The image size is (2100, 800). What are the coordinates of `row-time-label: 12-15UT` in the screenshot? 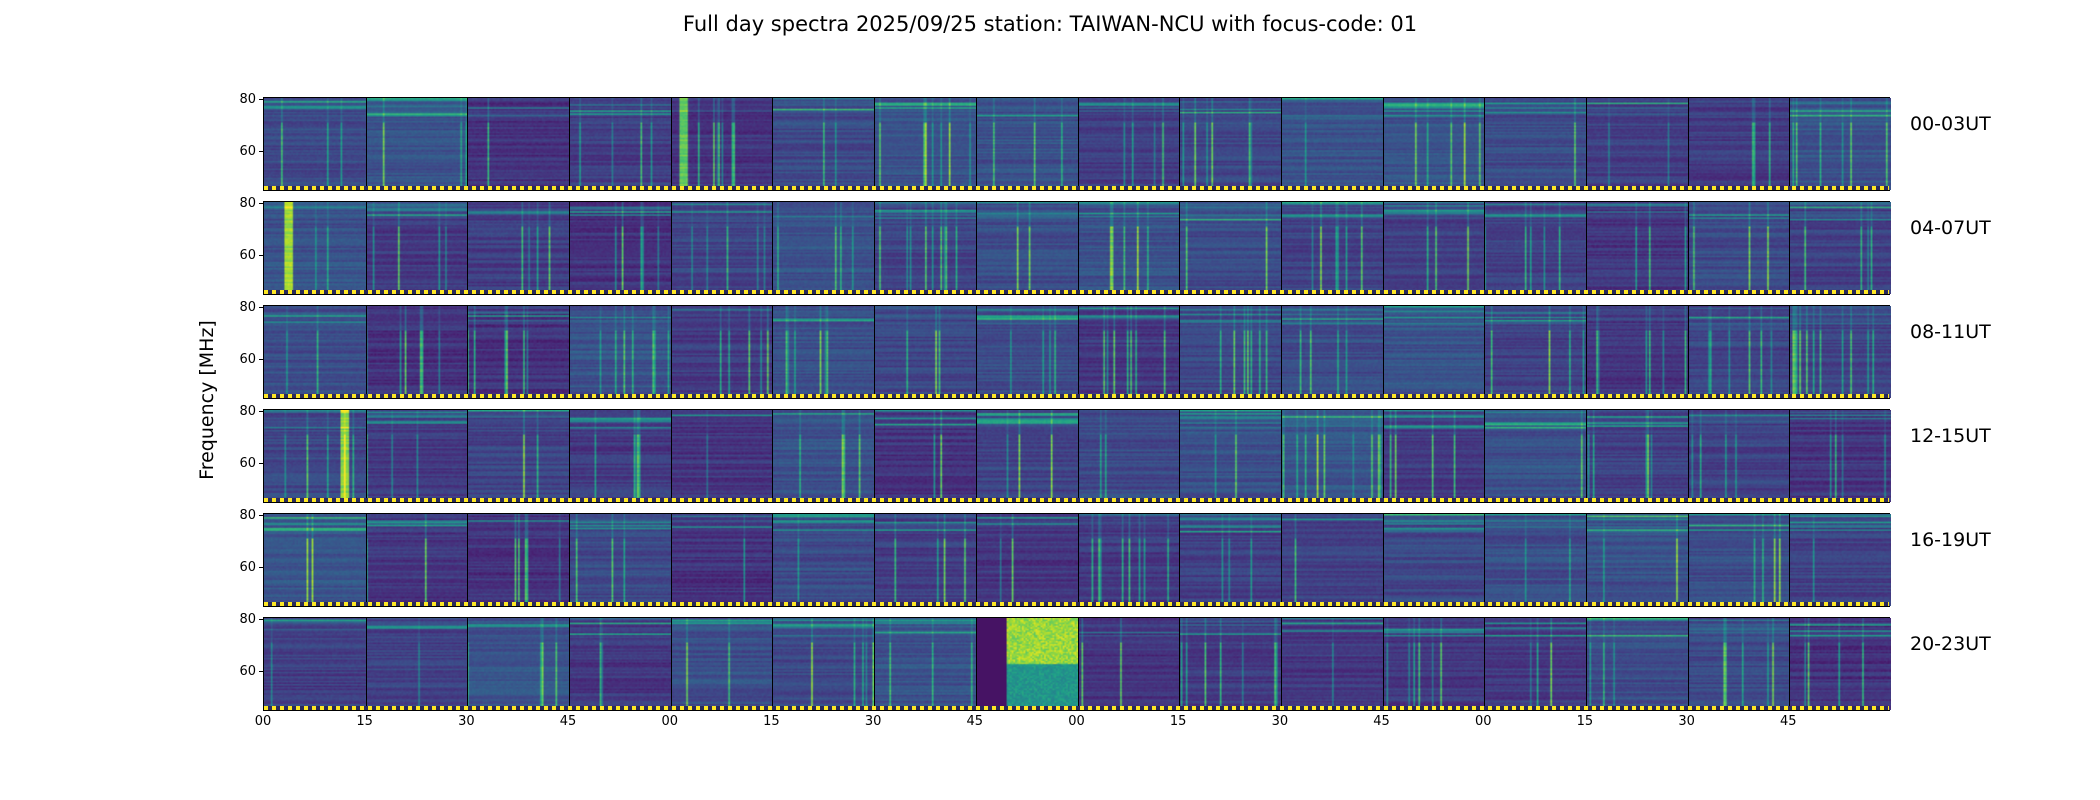 It's located at (1950, 436).